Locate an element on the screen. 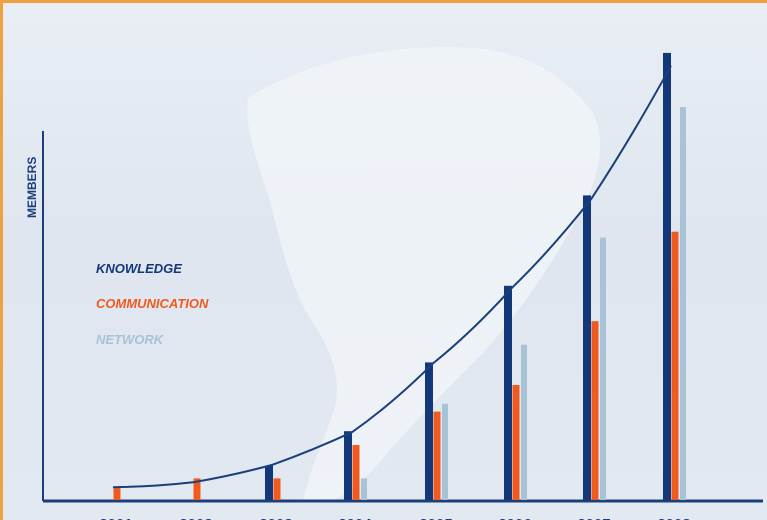 The height and width of the screenshot is (520, 767). x-tick-label-2005: 2005 is located at coordinates (435, 518).